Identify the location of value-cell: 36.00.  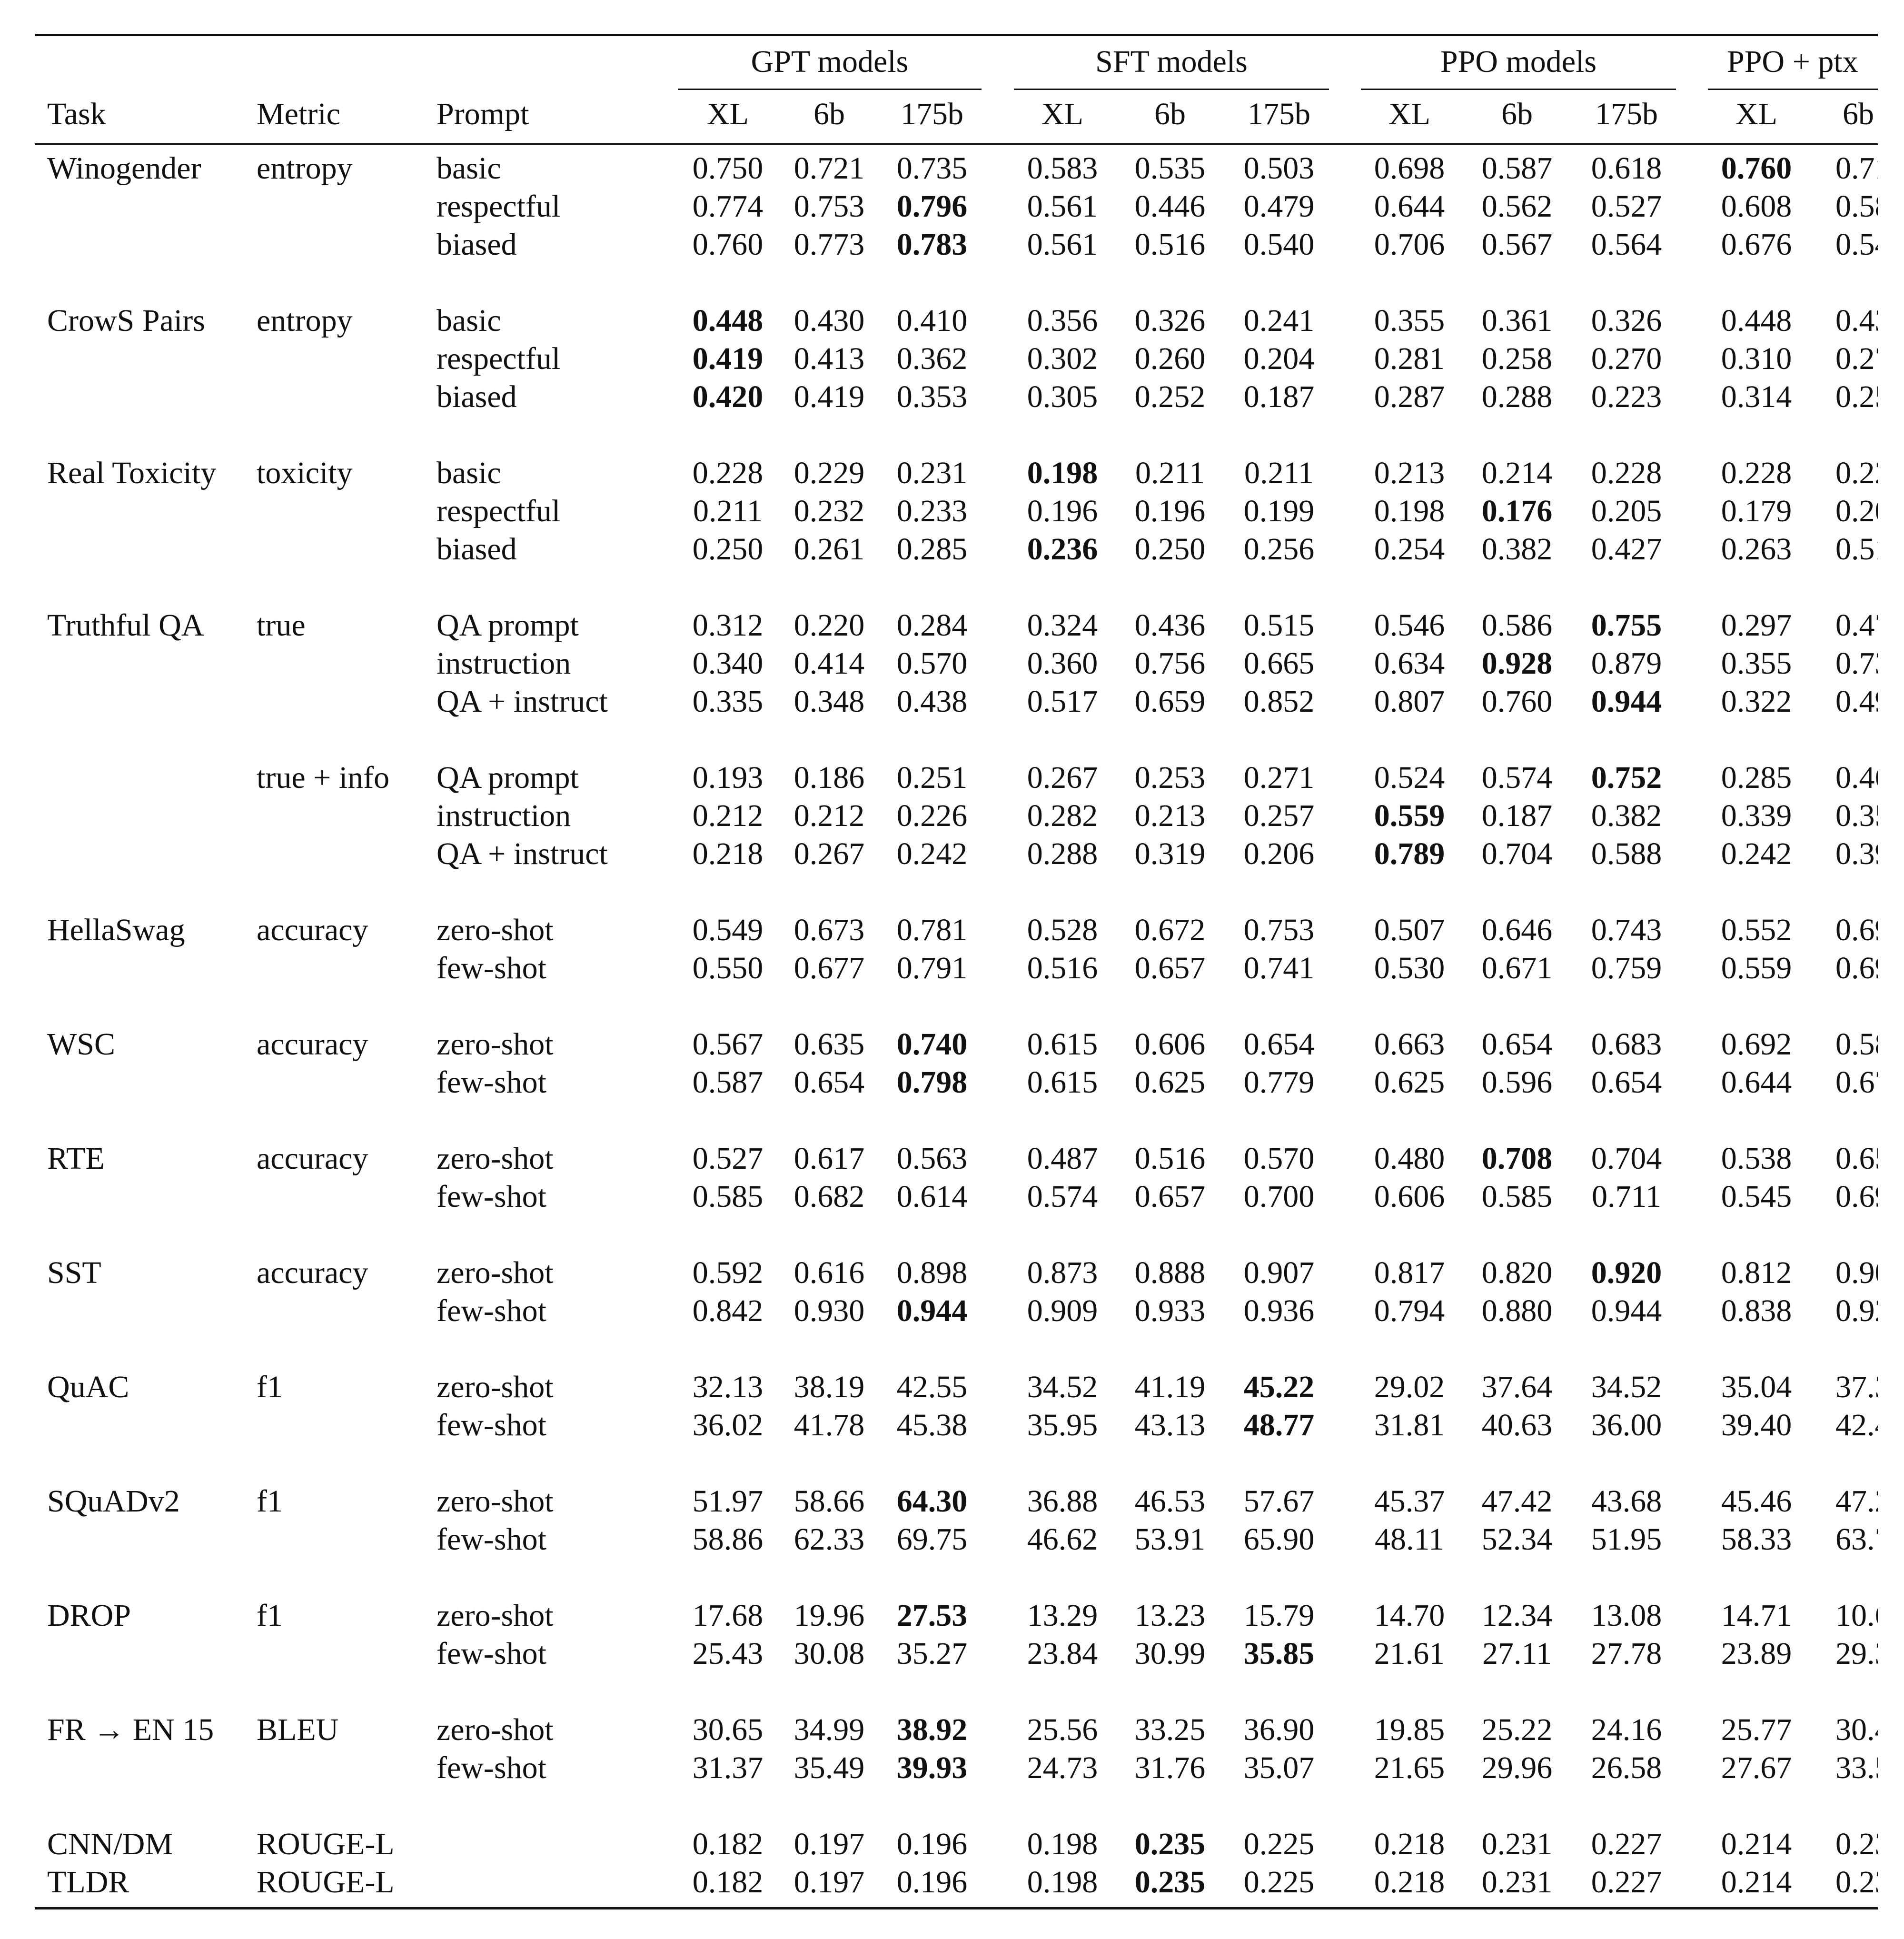
(1626, 1425).